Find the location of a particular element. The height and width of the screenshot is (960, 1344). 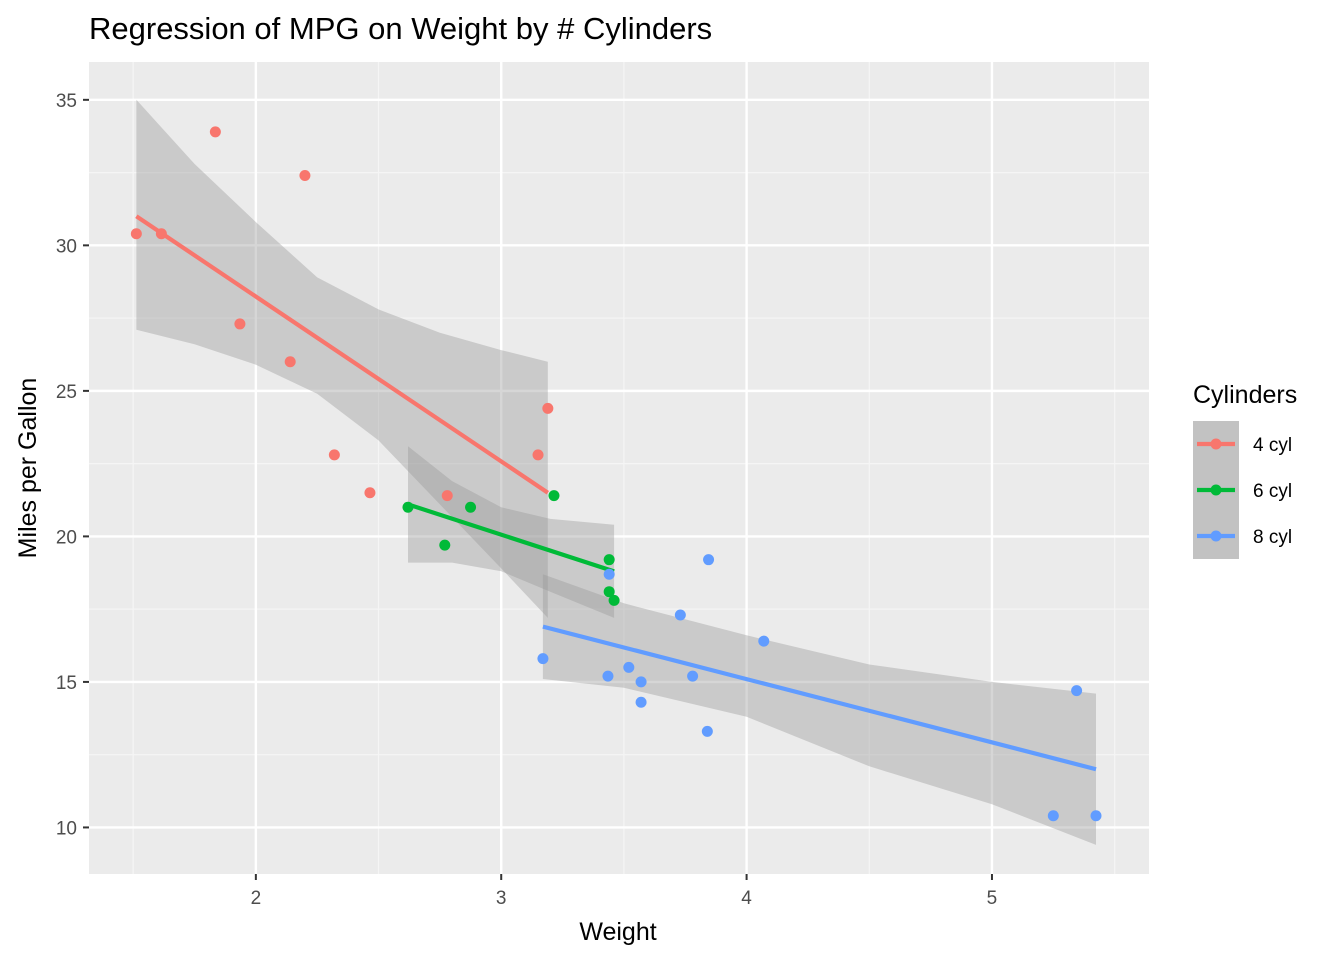

y-axis: 10 15 20 25 30 35 is located at coordinates (72, 465).